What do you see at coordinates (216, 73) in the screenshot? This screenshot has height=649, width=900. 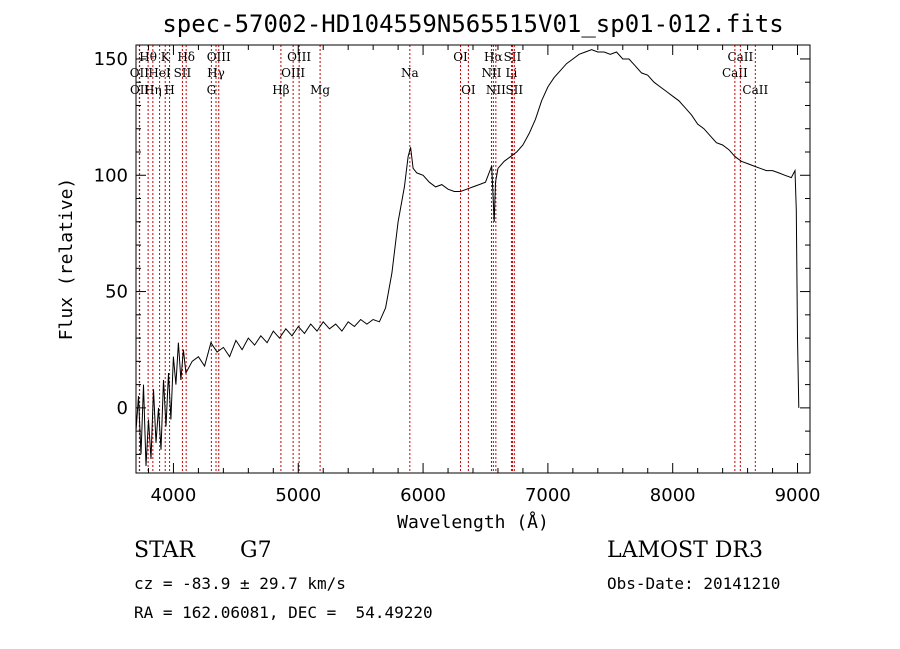 I see `spectral-line-label: Hγ` at bounding box center [216, 73].